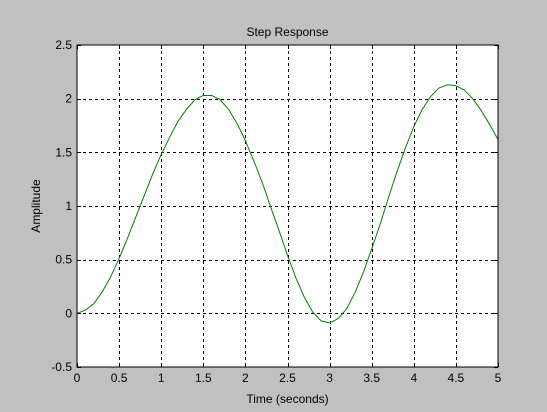 This screenshot has height=412, width=547. What do you see at coordinates (68, 206) in the screenshot?
I see `y-tick-label: 1` at bounding box center [68, 206].